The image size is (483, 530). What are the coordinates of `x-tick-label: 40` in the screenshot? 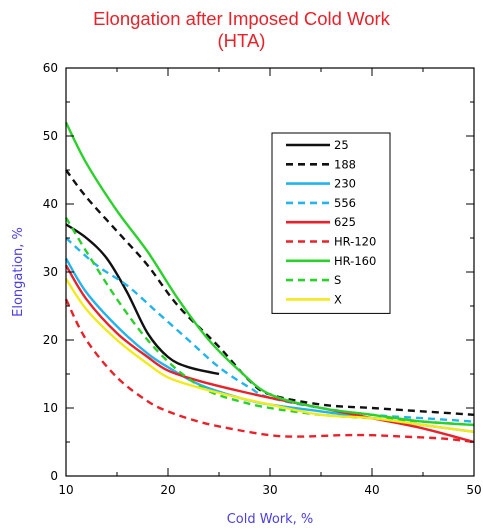 It's located at (371, 490).